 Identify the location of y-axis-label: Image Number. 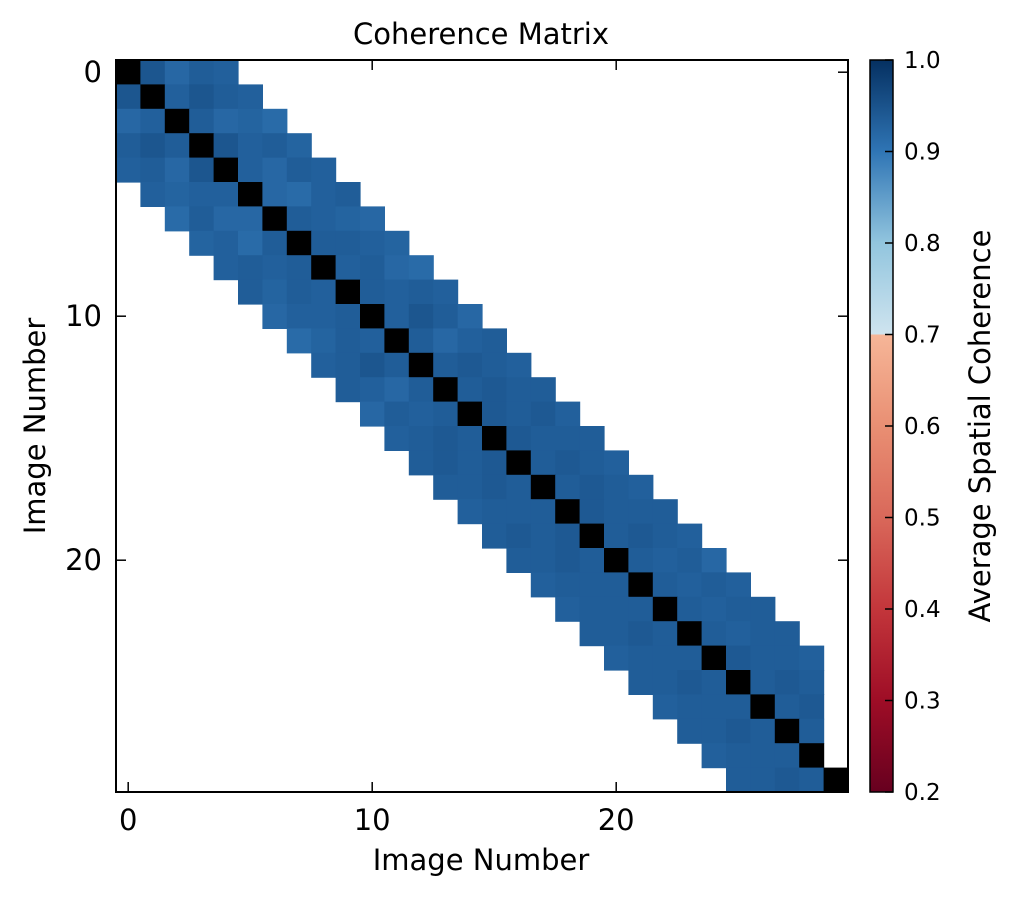
(35, 426).